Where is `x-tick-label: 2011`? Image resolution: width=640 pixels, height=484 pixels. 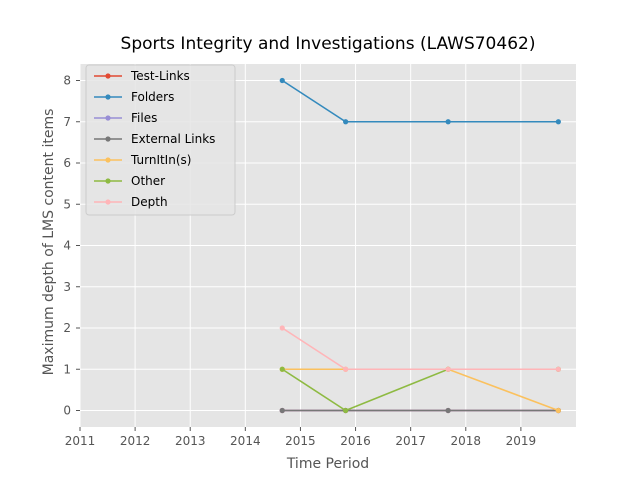
x-tick-label: 2011 is located at coordinates (80, 441).